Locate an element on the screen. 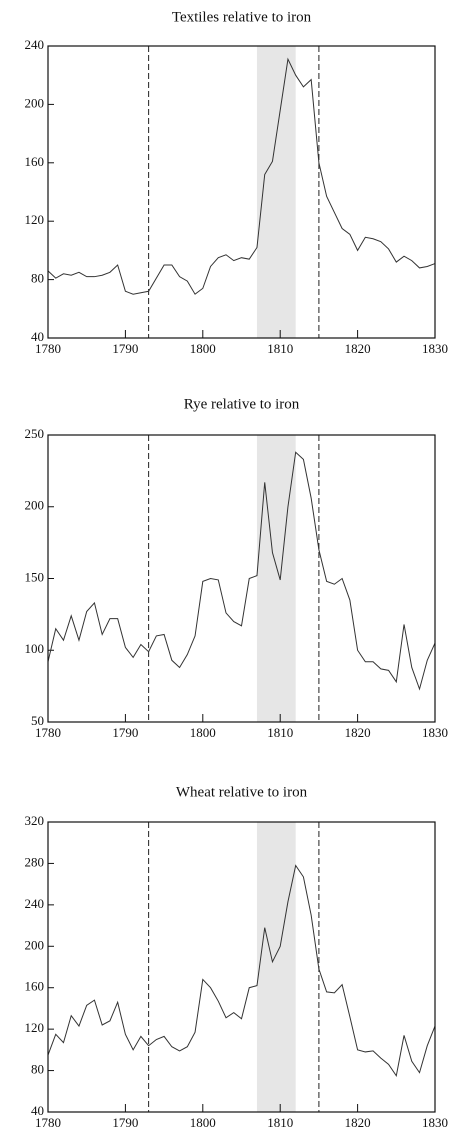 The height and width of the screenshot is (1140, 452). y-tick-label: 100 is located at coordinates (35, 648).